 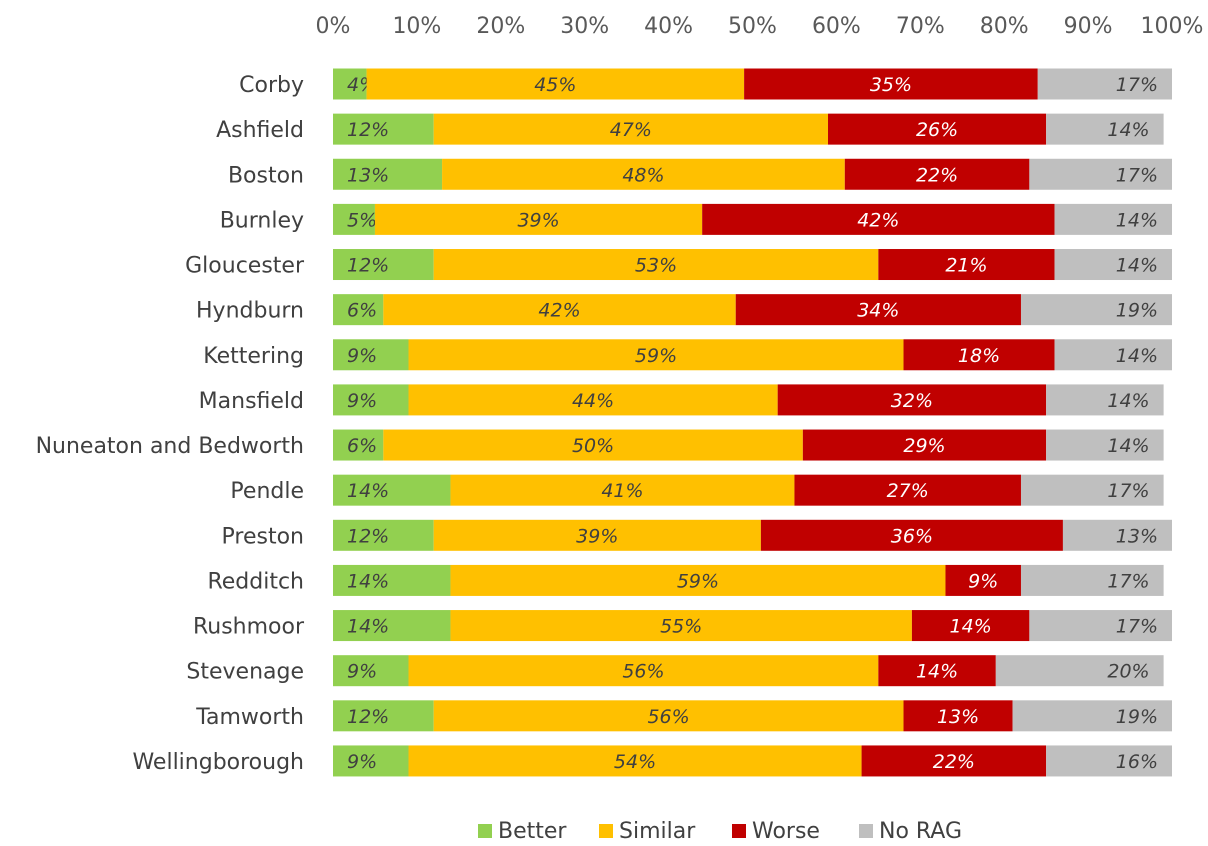 I want to click on x-tick-label: 30%, so click(x=584, y=26).